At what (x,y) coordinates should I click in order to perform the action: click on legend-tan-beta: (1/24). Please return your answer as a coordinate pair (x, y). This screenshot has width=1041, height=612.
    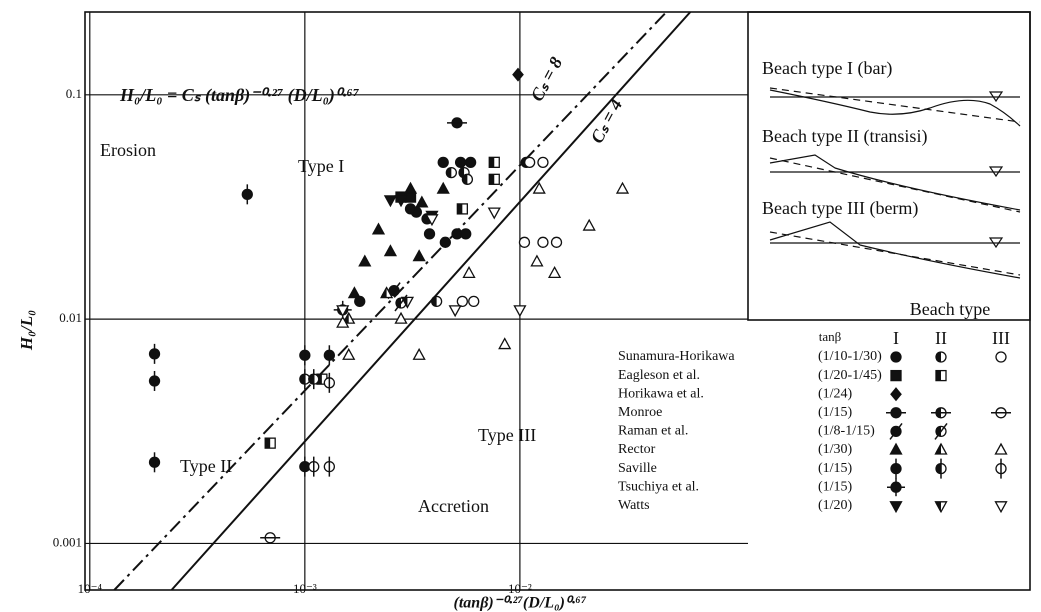
    Looking at the image, I should click on (835, 393).